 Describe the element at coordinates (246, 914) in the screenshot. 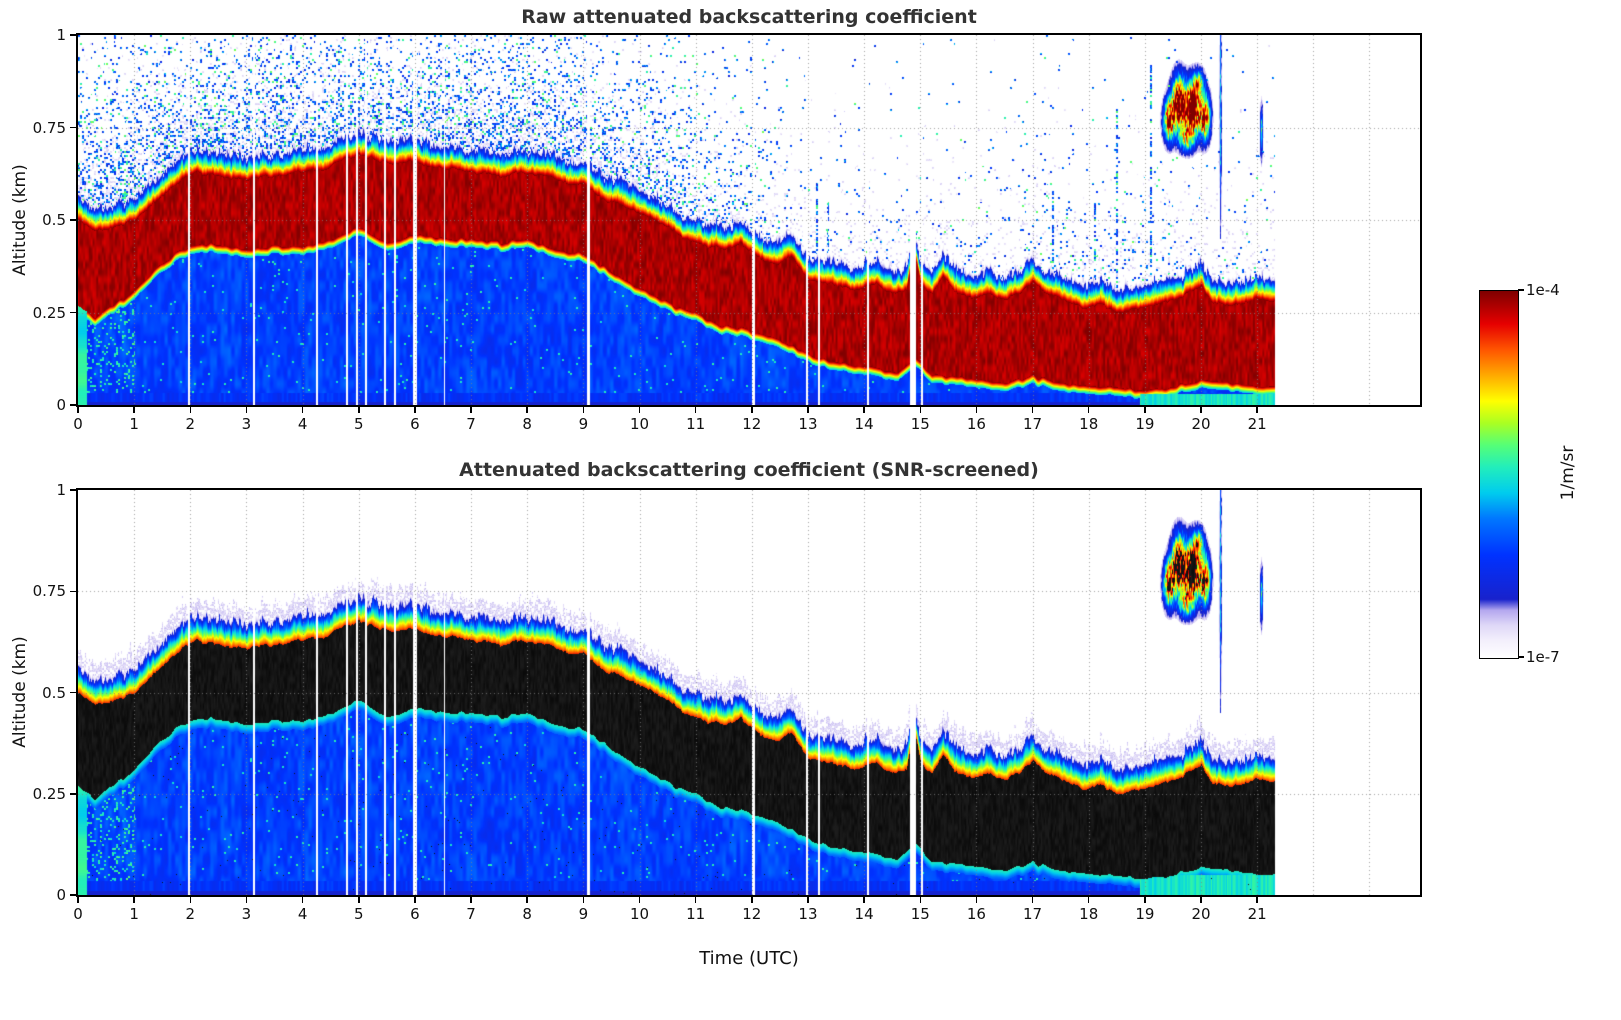

I see `x-tick-label: 3` at that location.